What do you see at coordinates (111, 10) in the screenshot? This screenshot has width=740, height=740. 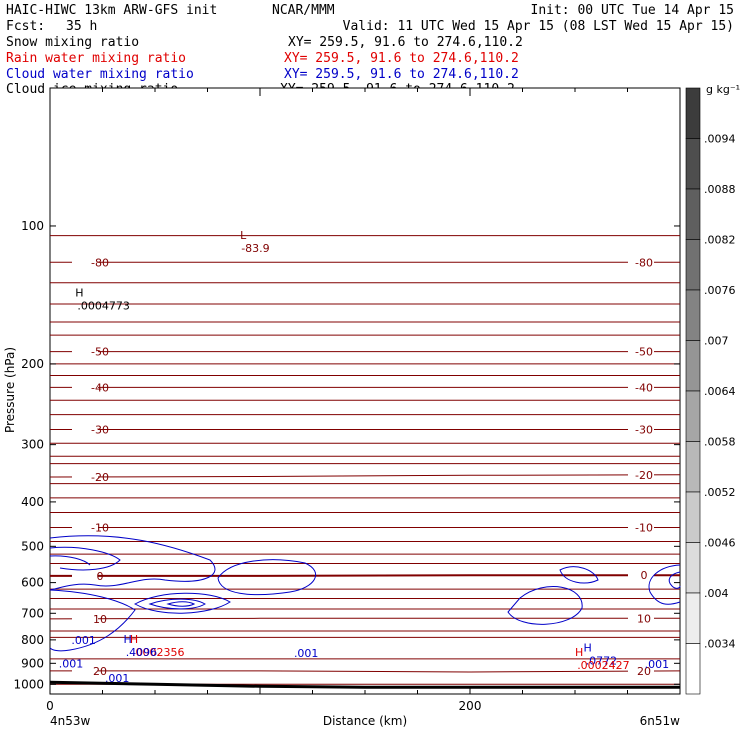 I see `model-title: HAIC-HIWC 13km ARW-GFS init` at bounding box center [111, 10].